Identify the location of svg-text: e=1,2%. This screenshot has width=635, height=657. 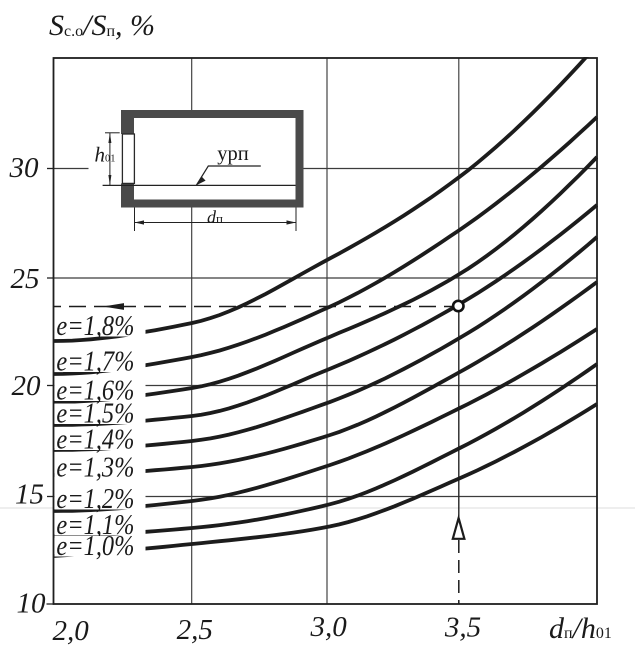
(95, 499).